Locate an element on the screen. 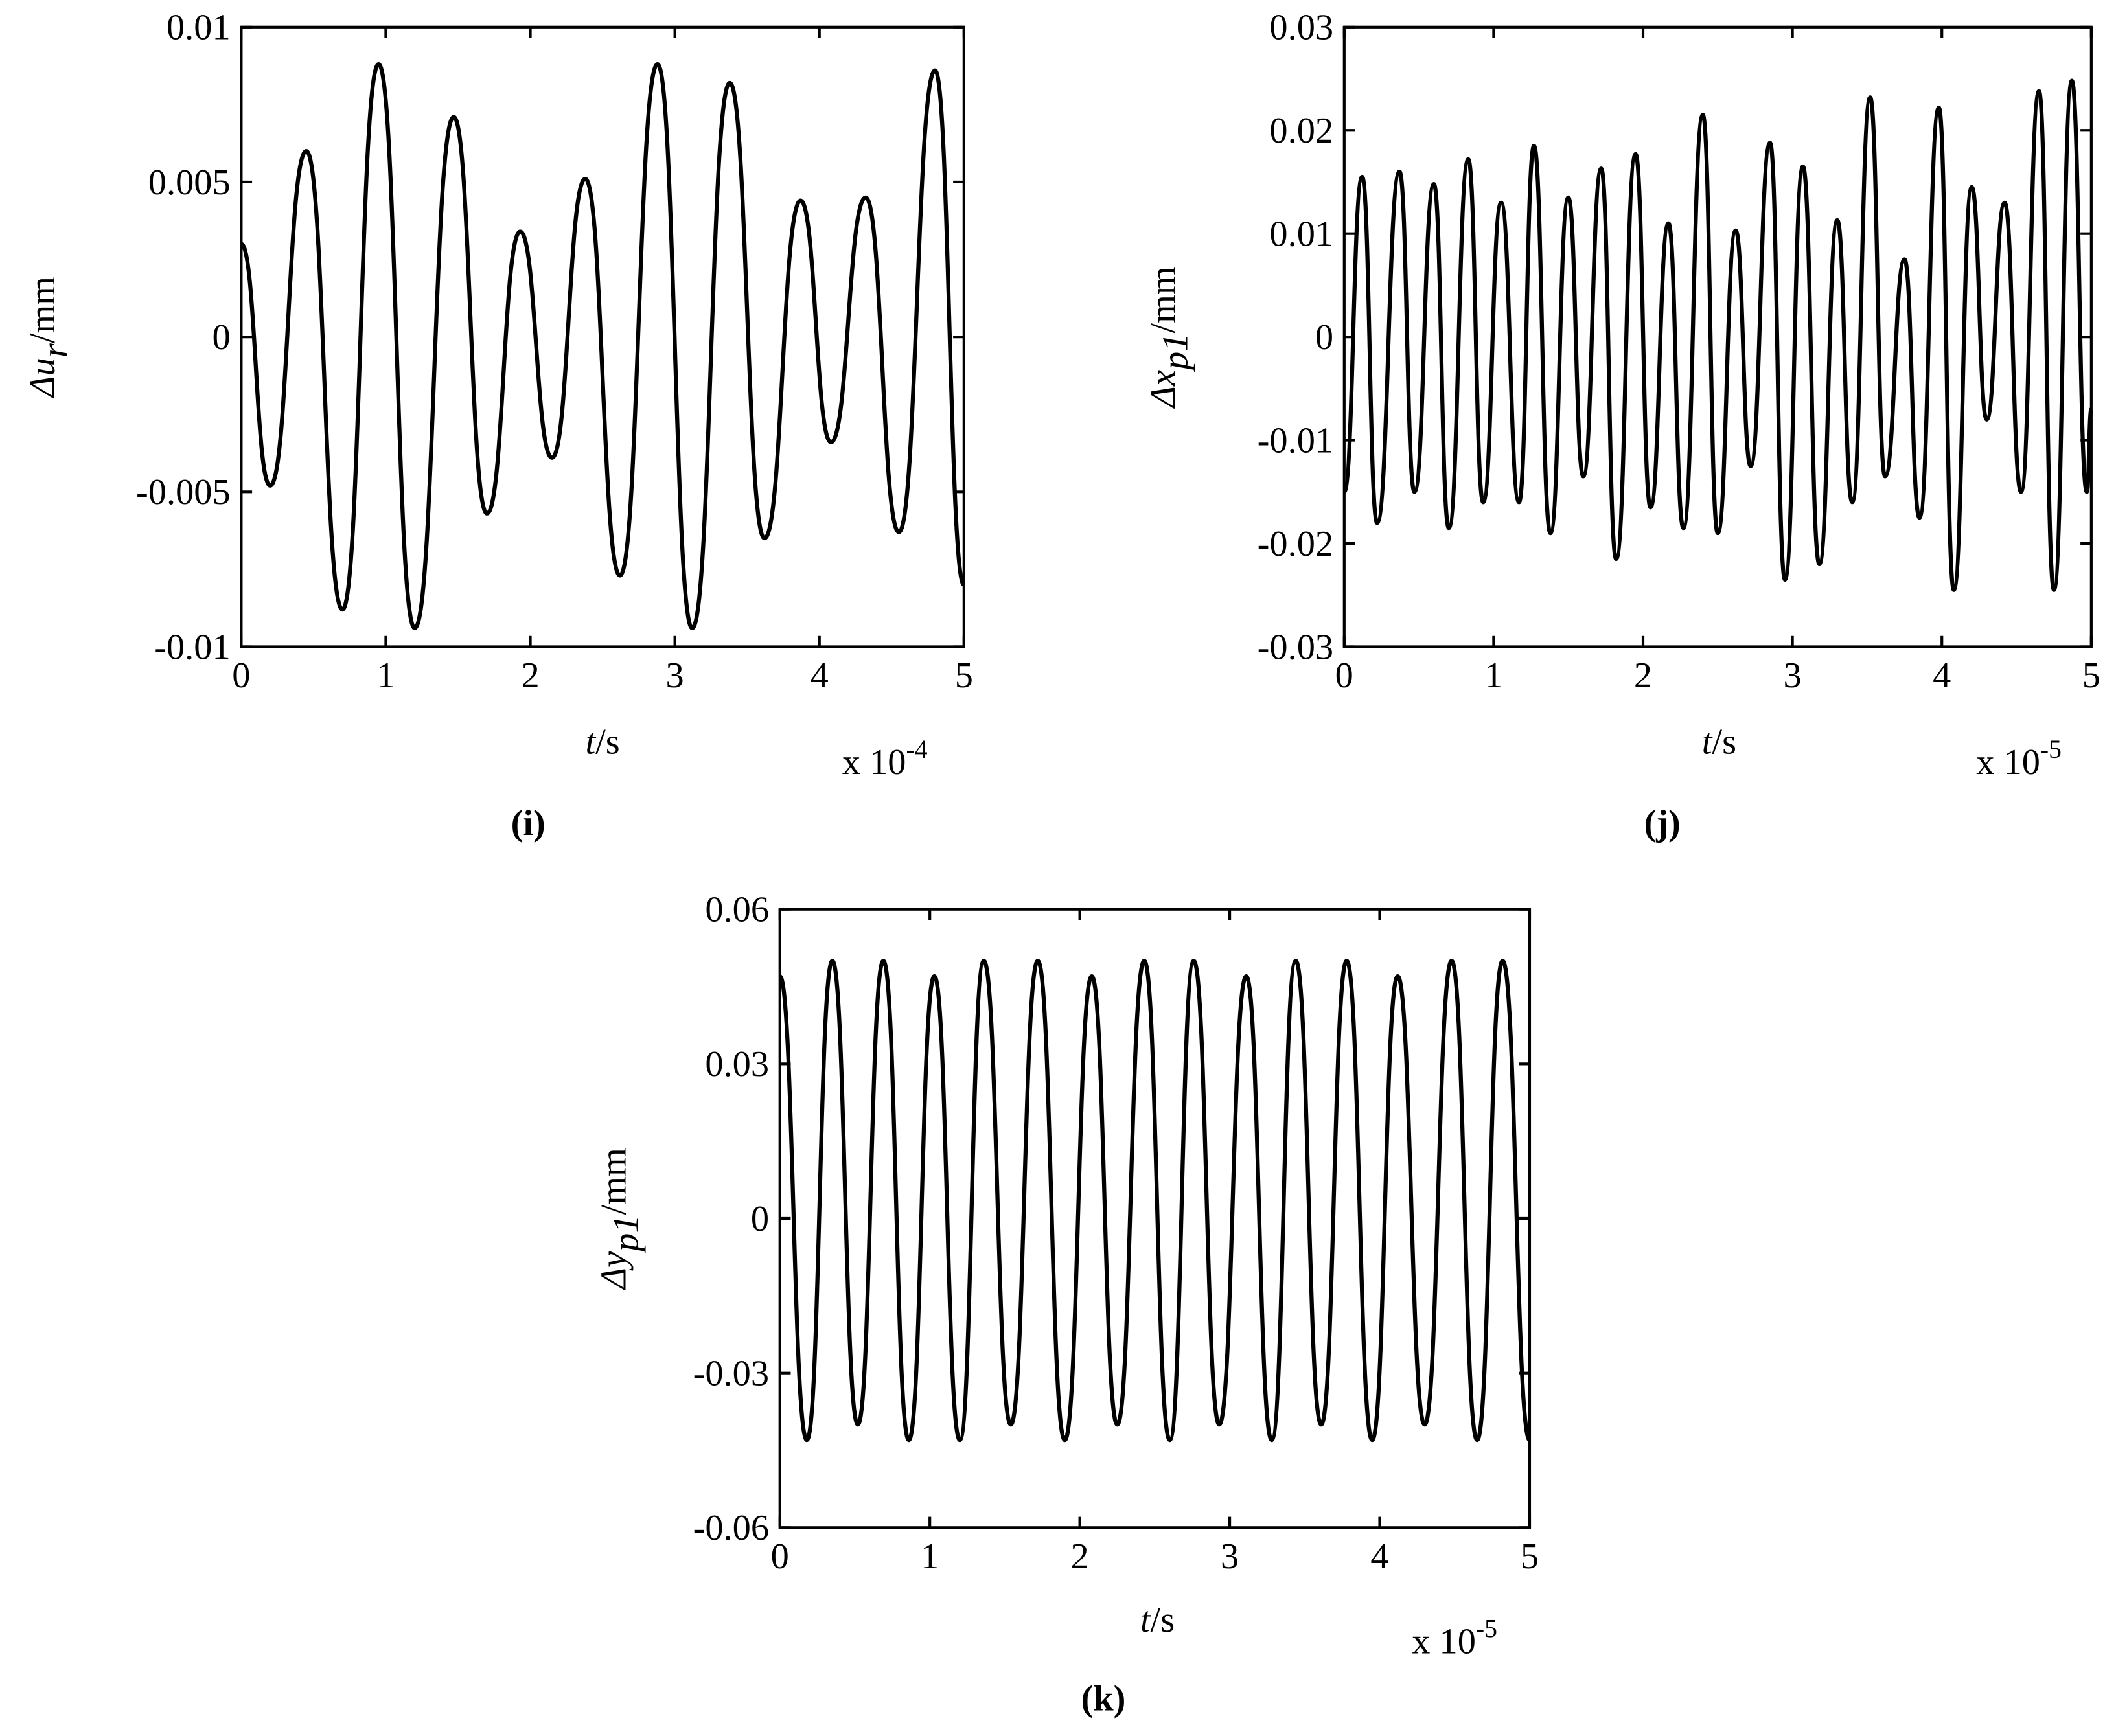 The width and height of the screenshot is (2116, 1736). y-tick-label: 0.02 is located at coordinates (1301, 131).